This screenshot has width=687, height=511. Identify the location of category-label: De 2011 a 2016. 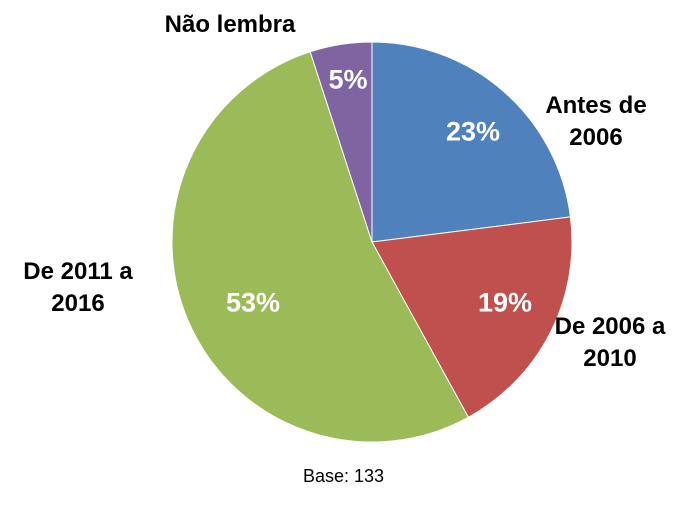
(78, 287).